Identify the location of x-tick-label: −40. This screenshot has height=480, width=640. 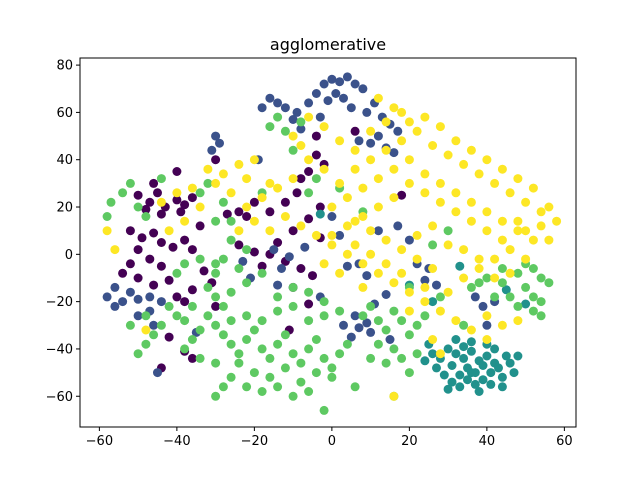
(176, 441).